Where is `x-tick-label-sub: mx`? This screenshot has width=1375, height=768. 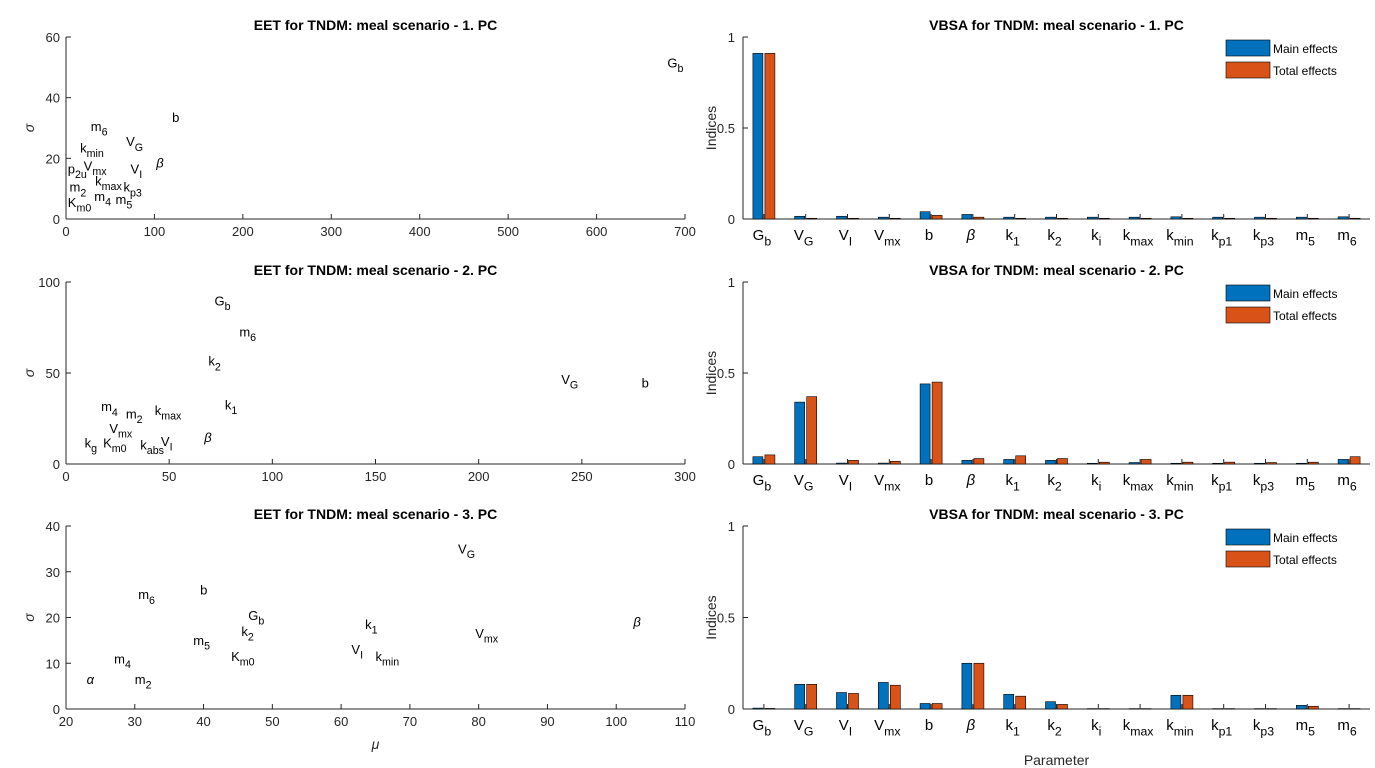 x-tick-label-sub: mx is located at coordinates (892, 731).